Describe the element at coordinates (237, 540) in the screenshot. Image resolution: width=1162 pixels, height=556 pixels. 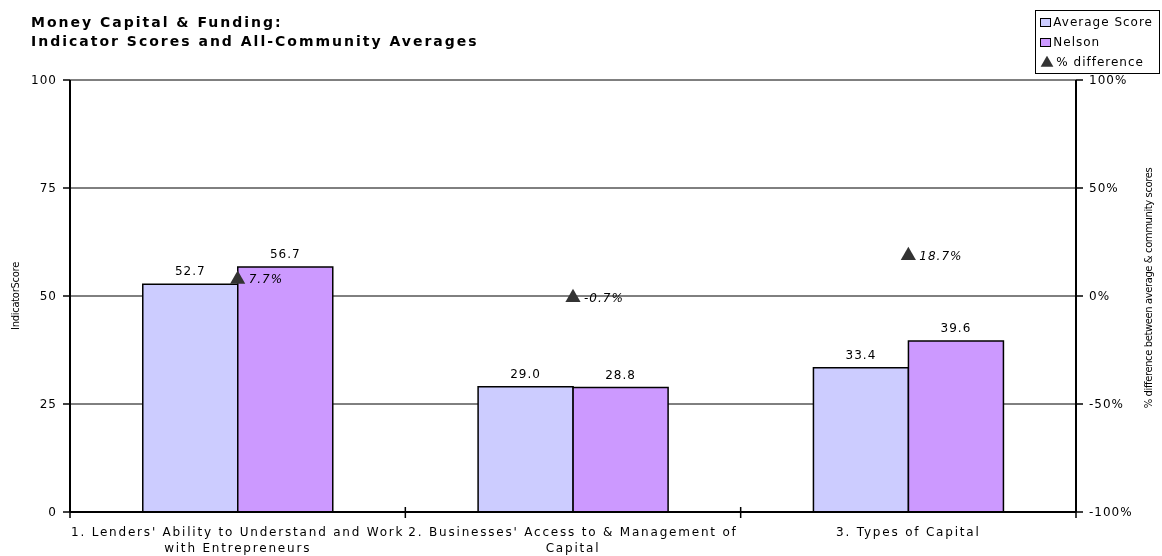
I see `x-tick-label: 1. Lenders' Ability to Understand and Work with Entrepreneurs` at that location.